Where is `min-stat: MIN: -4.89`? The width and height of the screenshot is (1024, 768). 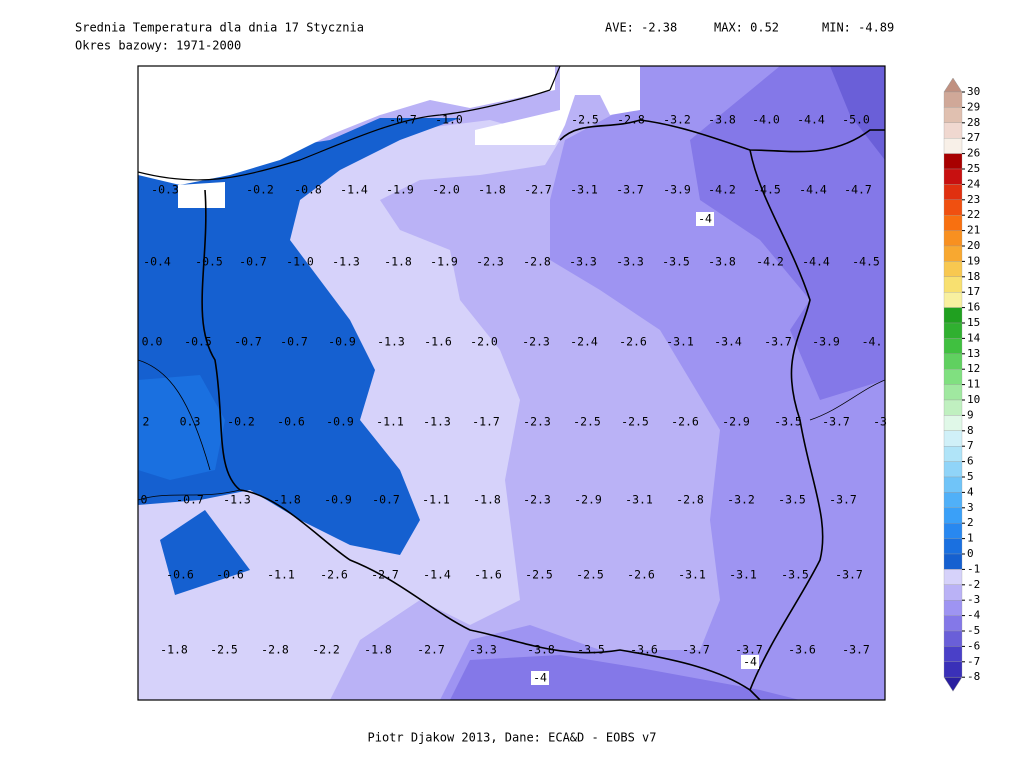 min-stat: MIN: -4.89 is located at coordinates (858, 28).